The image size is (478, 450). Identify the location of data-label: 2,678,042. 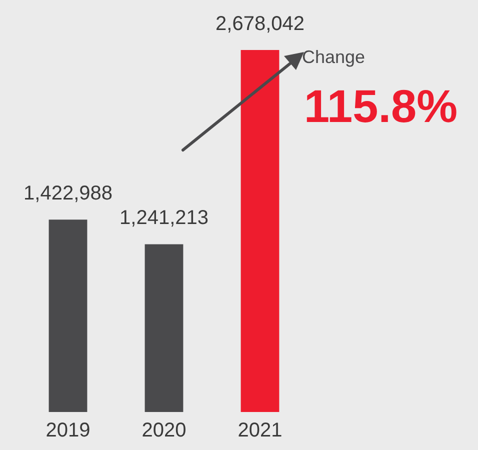
(260, 24).